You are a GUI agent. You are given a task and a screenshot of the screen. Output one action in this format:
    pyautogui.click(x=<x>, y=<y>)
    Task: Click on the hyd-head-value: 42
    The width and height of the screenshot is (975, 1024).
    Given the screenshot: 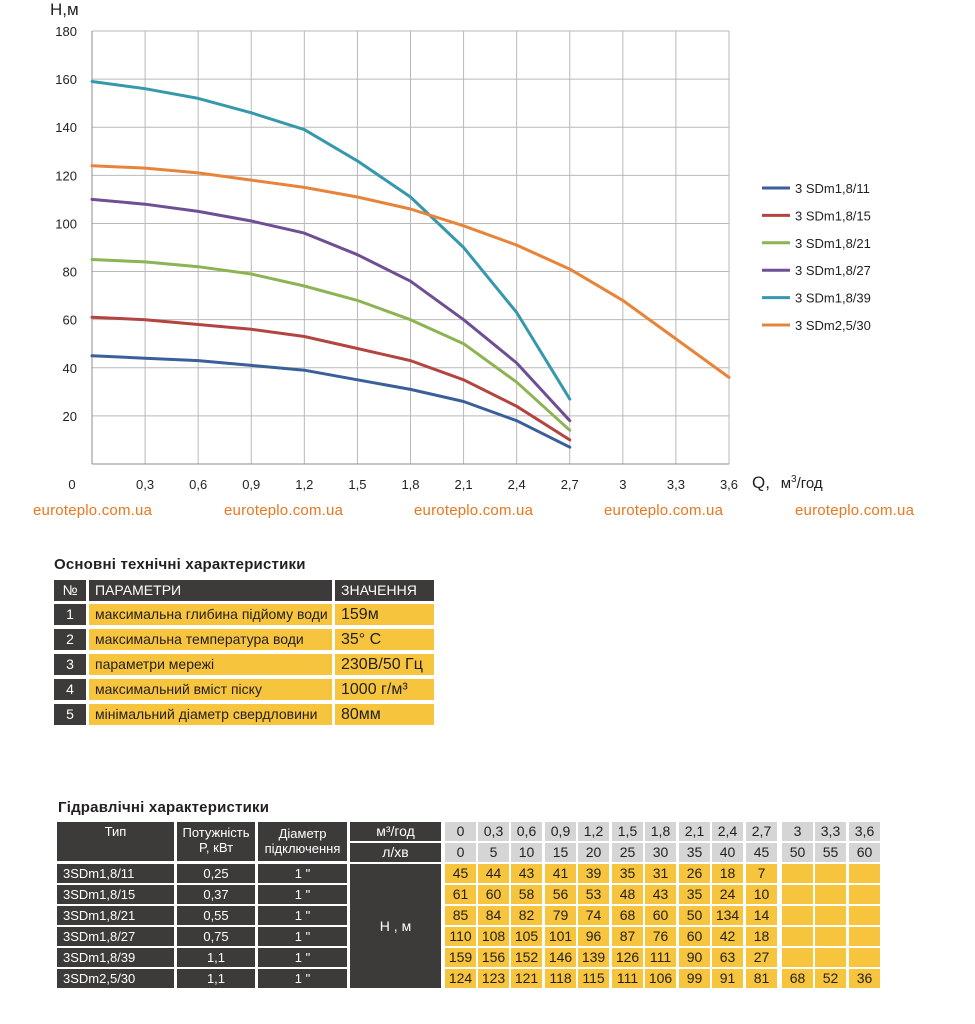 What is the action you would take?
    pyautogui.click(x=727, y=936)
    